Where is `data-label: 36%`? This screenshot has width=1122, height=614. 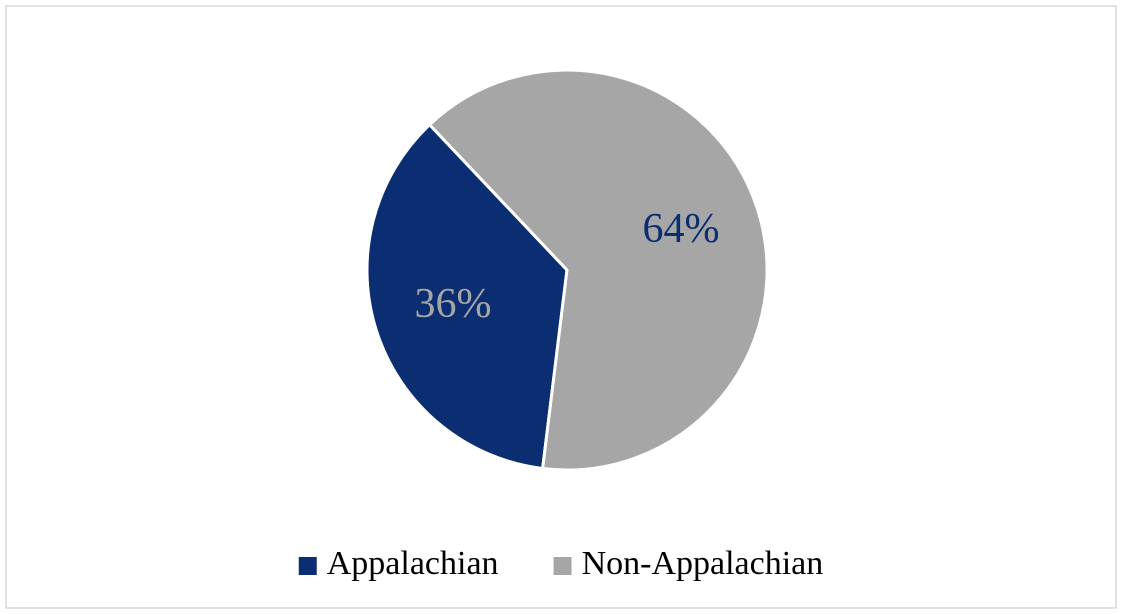
data-label: 36% is located at coordinates (453, 304).